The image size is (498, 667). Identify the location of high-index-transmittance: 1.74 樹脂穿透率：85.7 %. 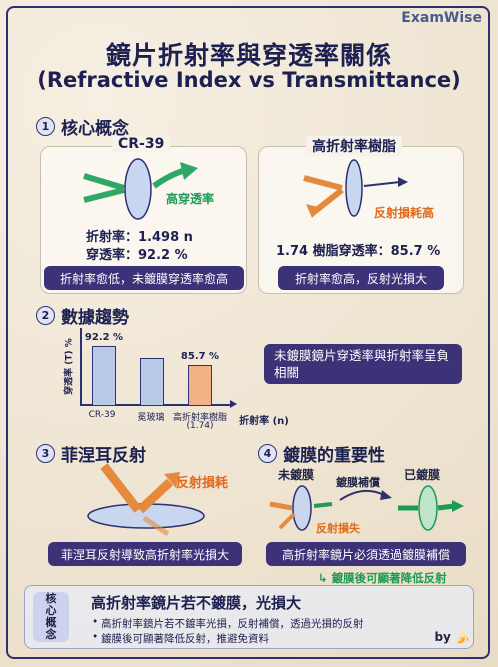
(358, 251).